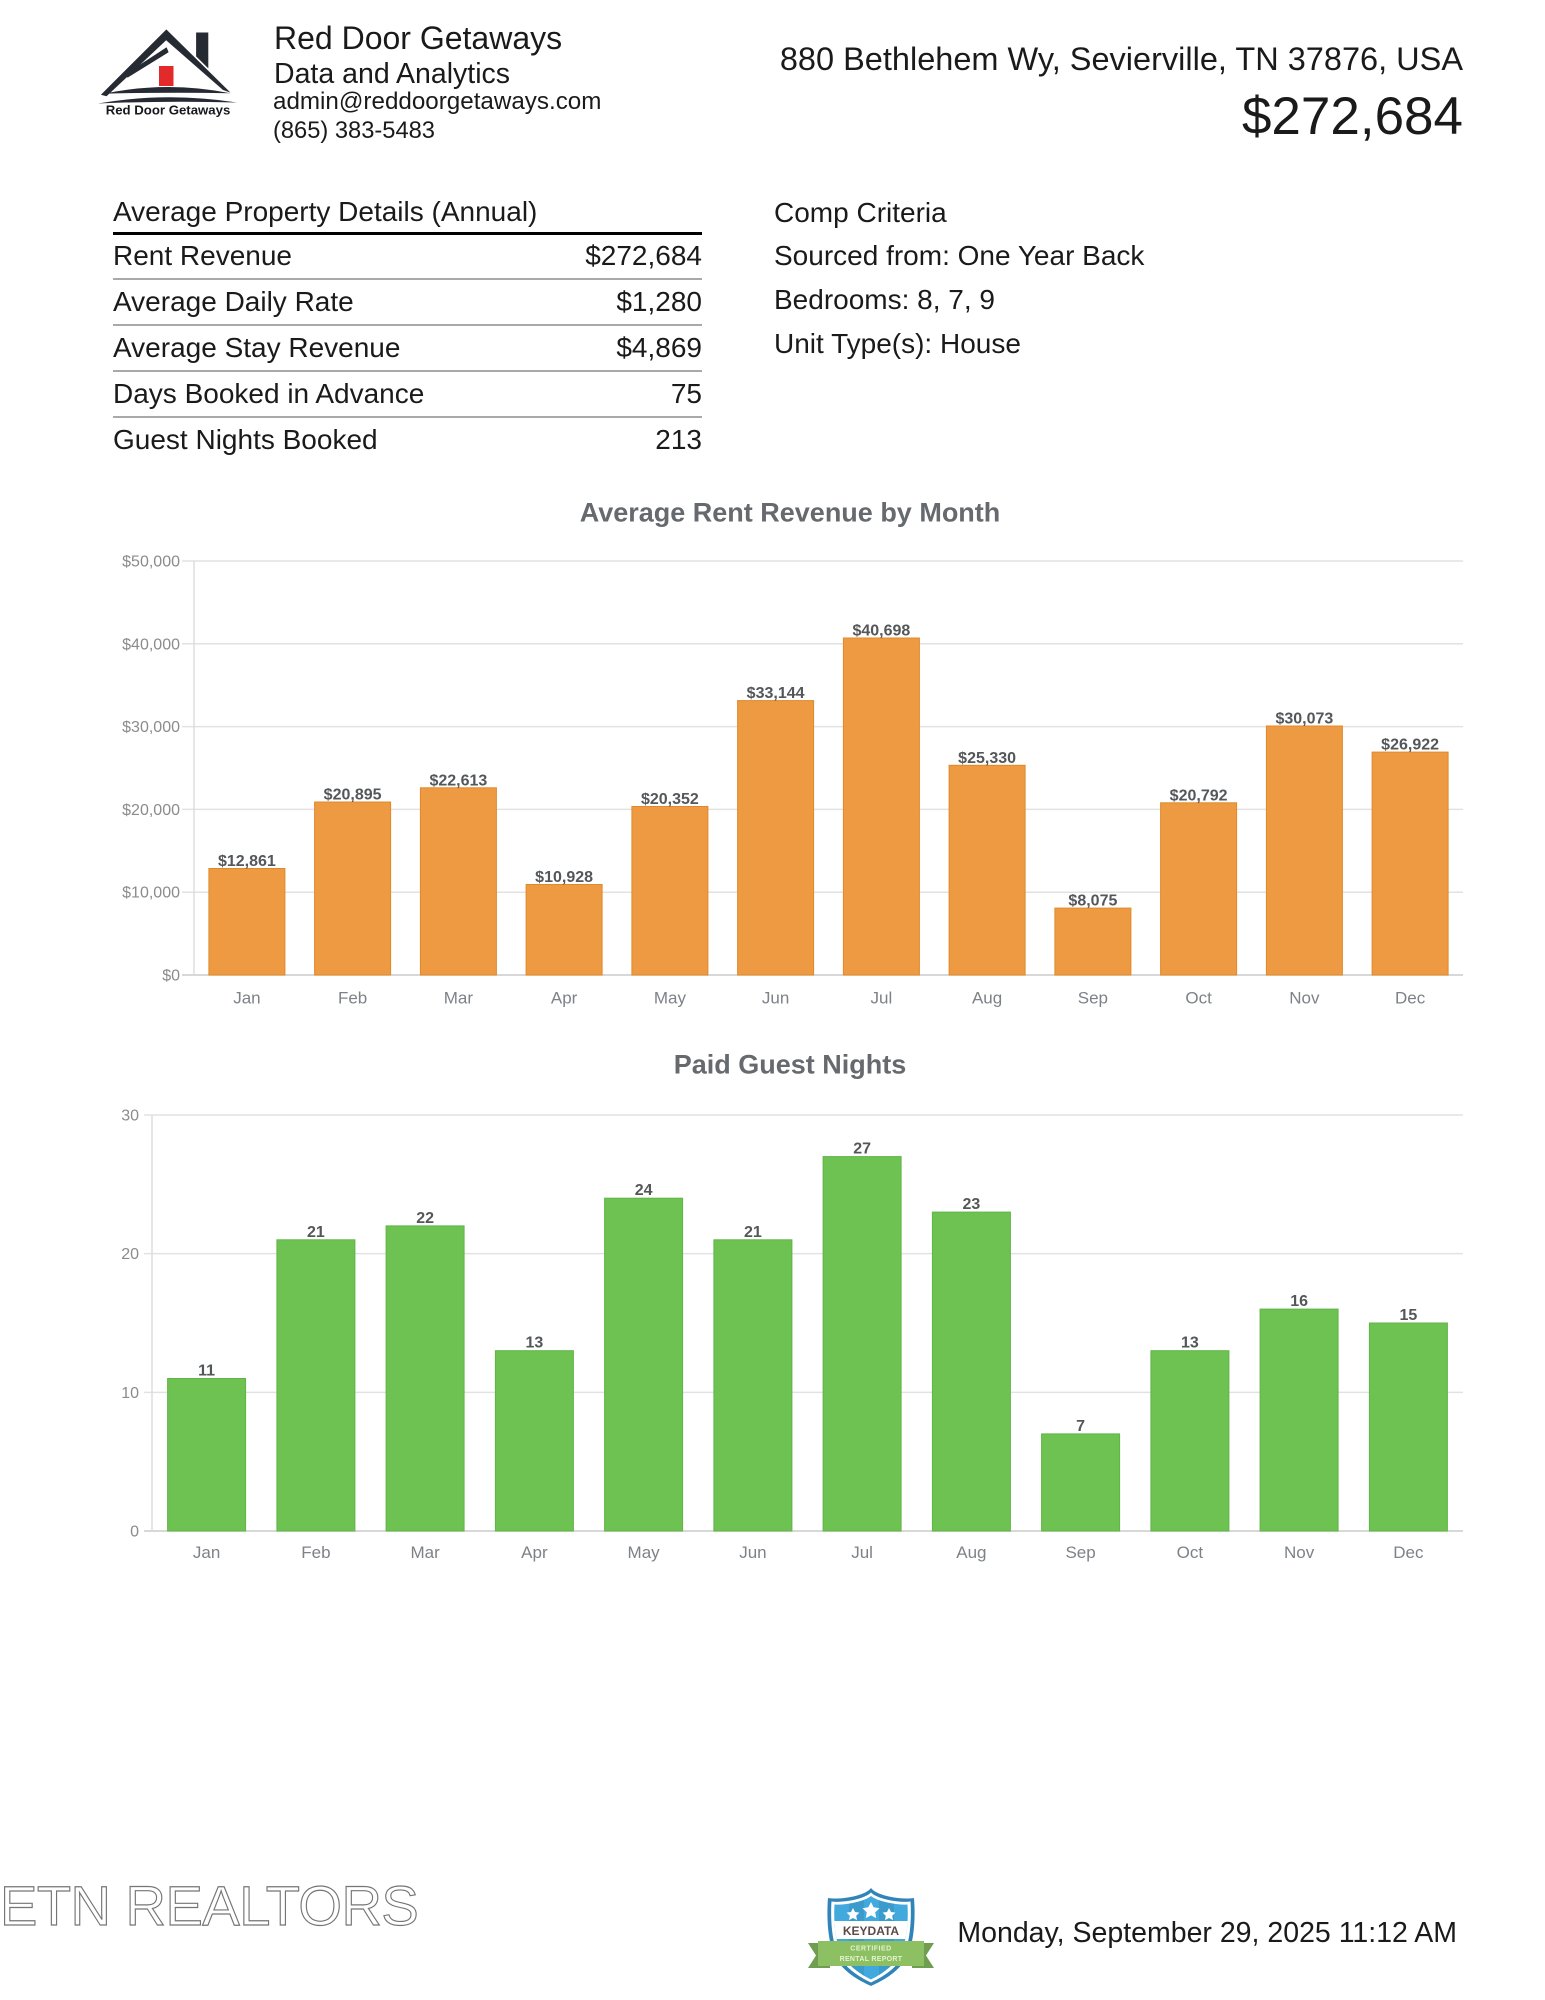  What do you see at coordinates (151, 810) in the screenshot?
I see `svg-text: $20,000` at bounding box center [151, 810].